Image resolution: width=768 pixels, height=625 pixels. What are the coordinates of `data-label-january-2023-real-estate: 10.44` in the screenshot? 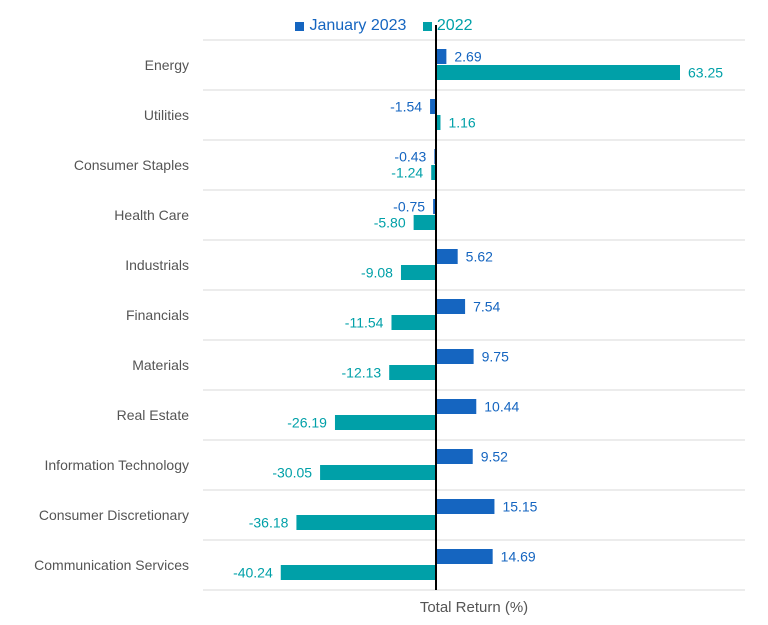 It's located at (501, 407).